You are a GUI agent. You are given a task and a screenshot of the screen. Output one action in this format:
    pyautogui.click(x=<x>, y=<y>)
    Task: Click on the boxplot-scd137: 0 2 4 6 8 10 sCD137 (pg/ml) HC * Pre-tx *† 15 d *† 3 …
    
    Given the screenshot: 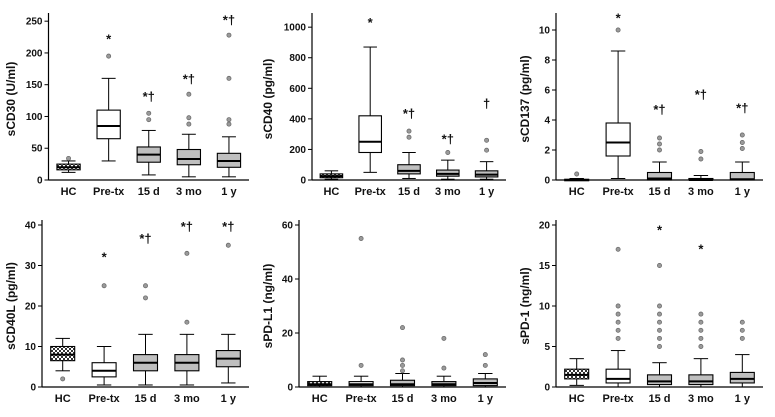 What is the action you would take?
    pyautogui.click(x=640, y=105)
    